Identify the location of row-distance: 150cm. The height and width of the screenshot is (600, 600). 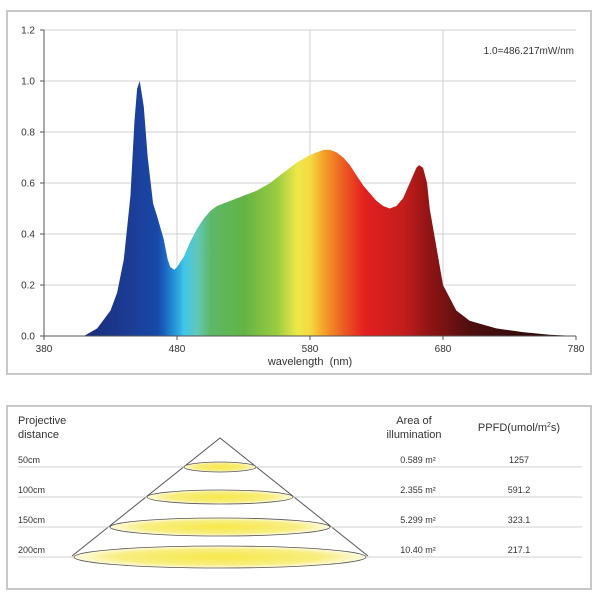
(31, 520).